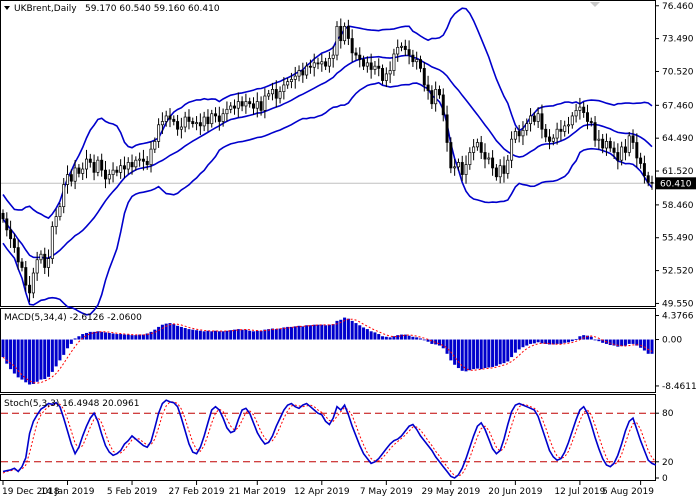 This screenshot has width=698, height=500. Describe the element at coordinates (678, 139) in the screenshot. I see `price-tick-label: 64.490` at that location.